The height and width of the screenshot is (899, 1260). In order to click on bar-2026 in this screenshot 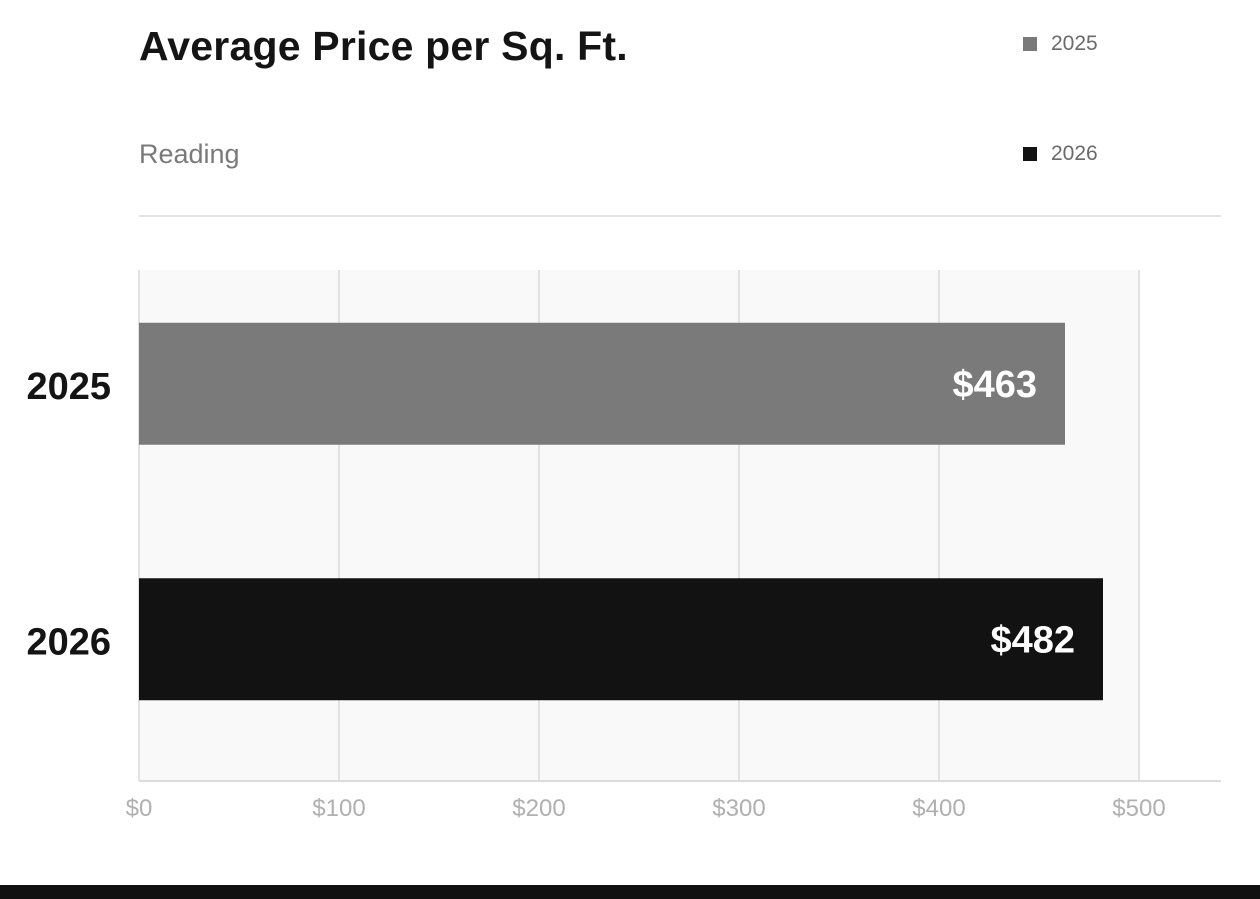, I will do `click(621, 639)`.